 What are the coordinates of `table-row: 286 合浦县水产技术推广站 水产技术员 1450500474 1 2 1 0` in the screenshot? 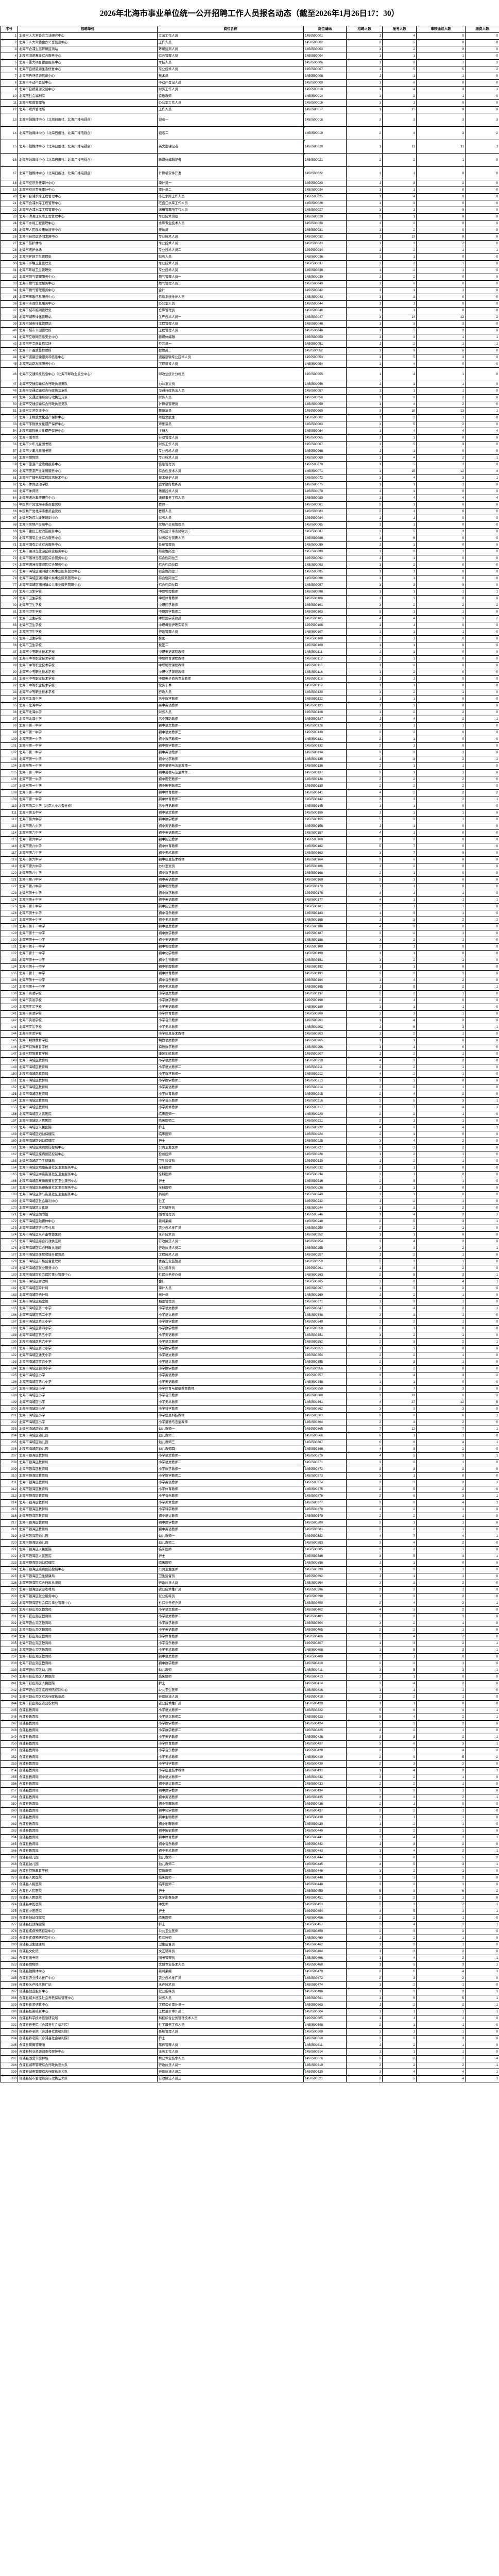 It's located at (249, 1985).